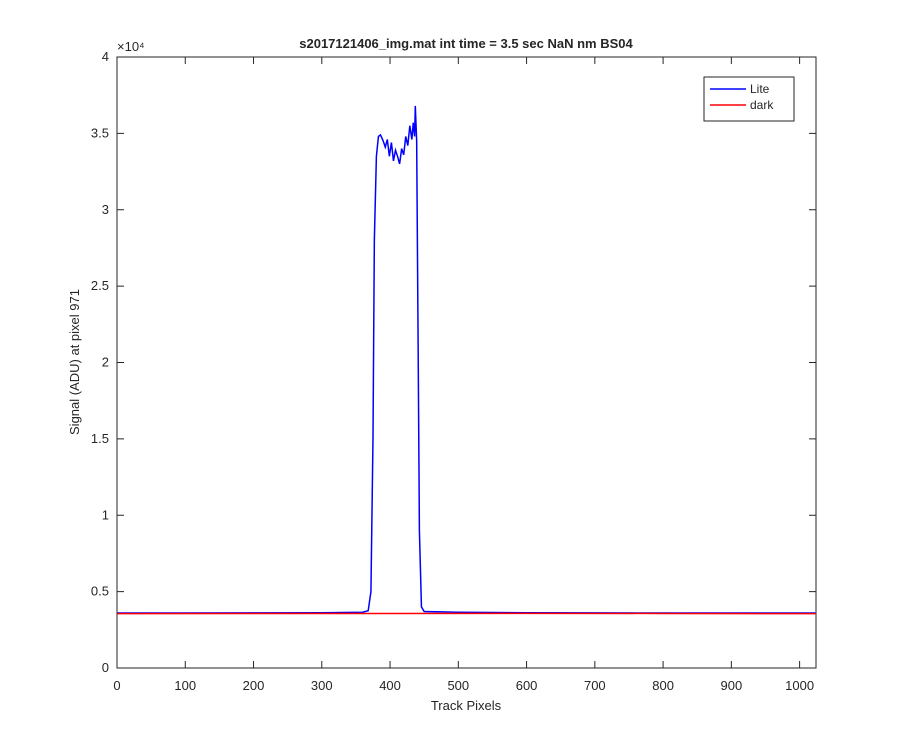 This screenshot has height=750, width=900. I want to click on y-tick-label: 2.5, so click(100, 285).